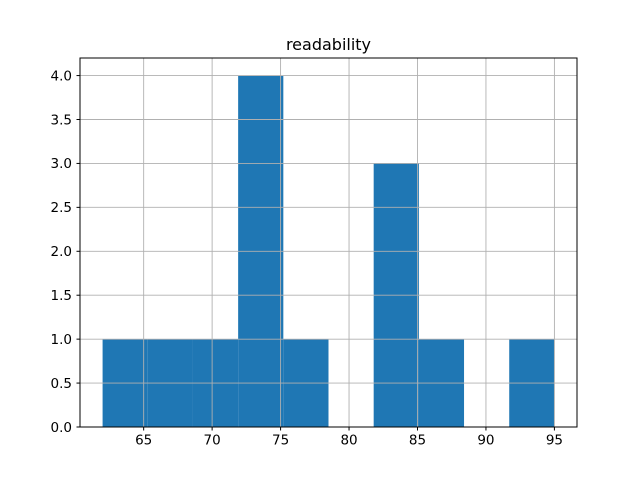 The height and width of the screenshot is (480, 640). Describe the element at coordinates (143, 441) in the screenshot. I see `x-tick-label: 65` at that location.